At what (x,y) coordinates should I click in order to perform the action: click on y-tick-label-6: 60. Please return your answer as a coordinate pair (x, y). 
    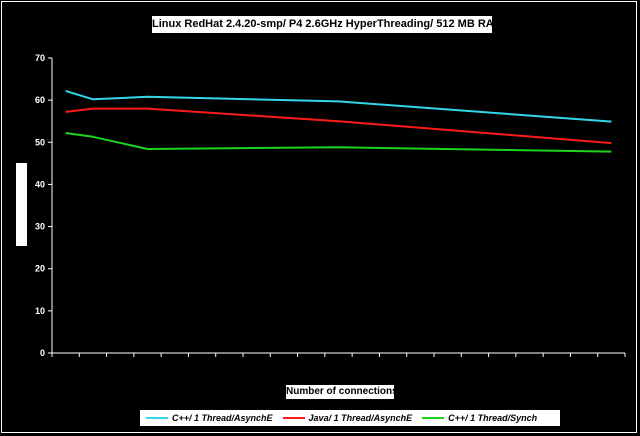
    Looking at the image, I should click on (40, 100).